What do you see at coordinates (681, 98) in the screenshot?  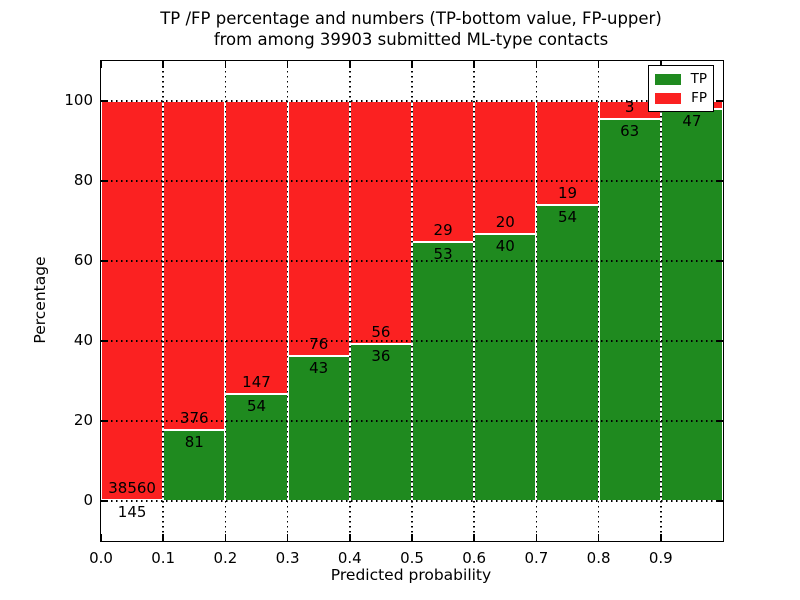 I see `legend-item-fp: FP` at bounding box center [681, 98].